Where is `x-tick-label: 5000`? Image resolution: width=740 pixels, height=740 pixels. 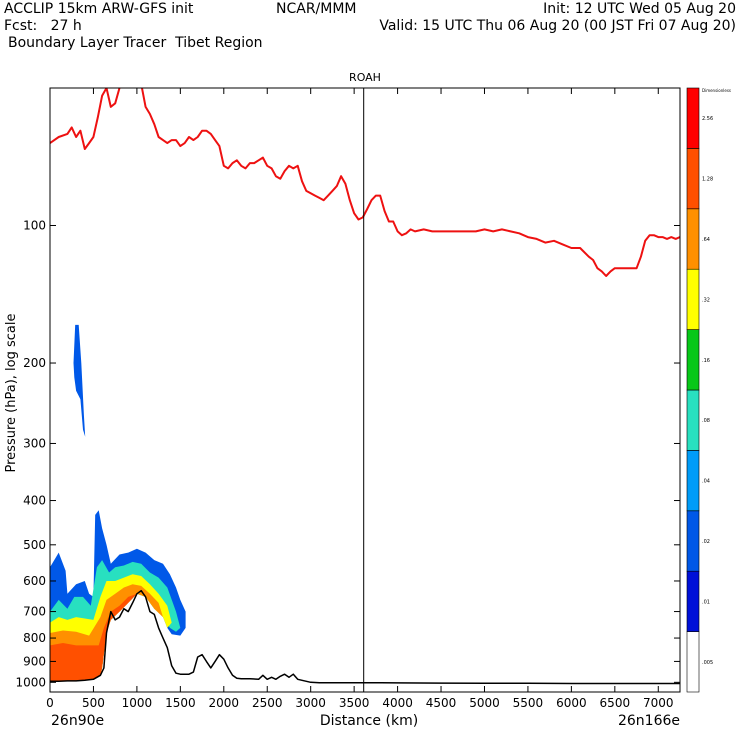
x-tick-label: 5000 is located at coordinates (484, 703).